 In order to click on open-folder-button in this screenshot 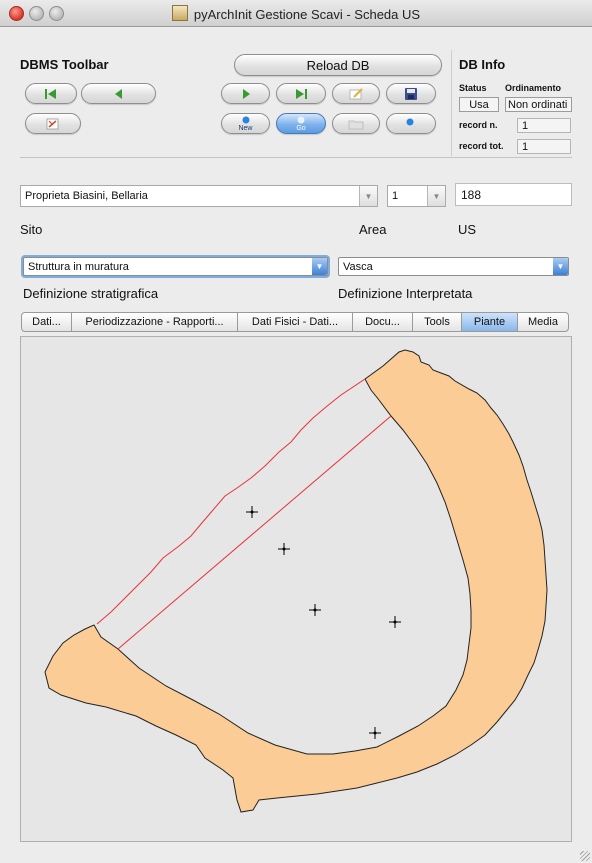, I will do `click(356, 123)`.